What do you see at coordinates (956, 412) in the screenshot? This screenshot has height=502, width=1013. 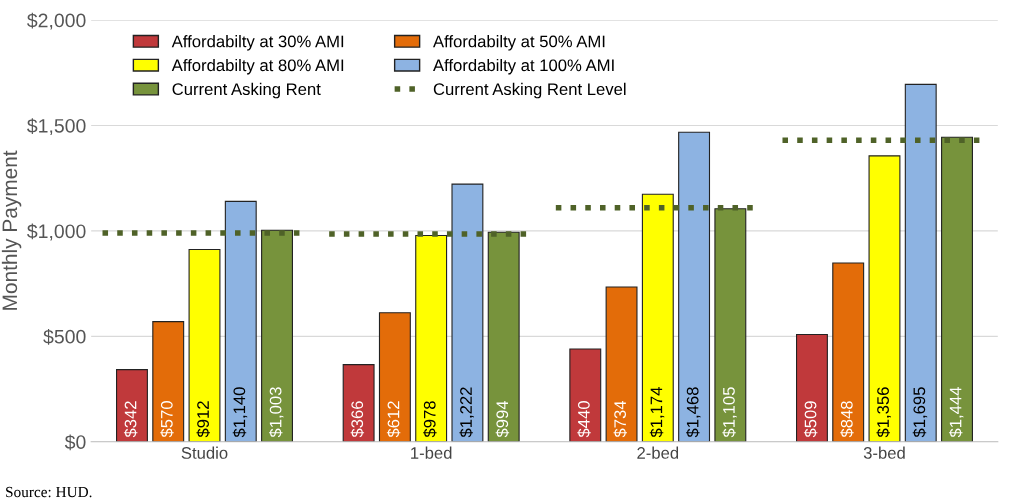 I see `data-label: $1,444` at bounding box center [956, 412].